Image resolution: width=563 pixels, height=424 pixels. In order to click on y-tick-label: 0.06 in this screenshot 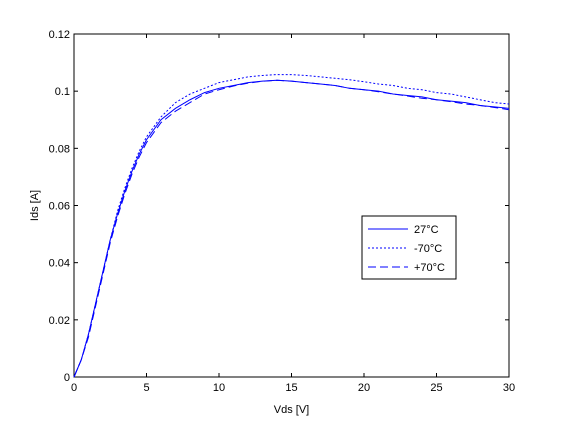, I will do `click(59, 207)`.